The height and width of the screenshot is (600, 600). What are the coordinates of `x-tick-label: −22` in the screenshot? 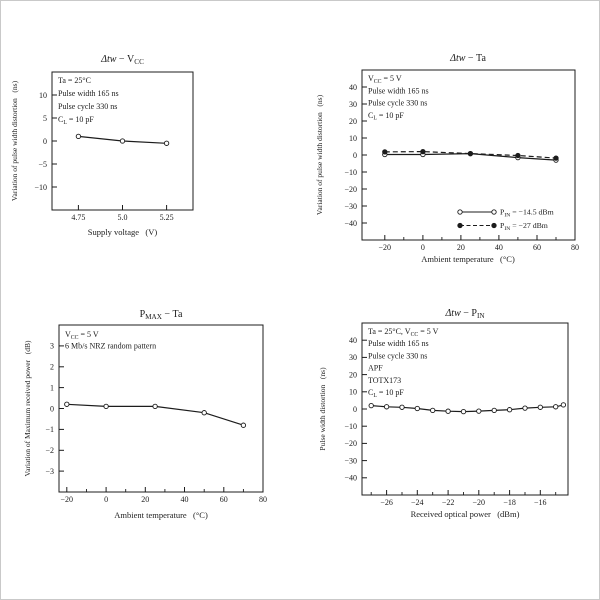 It's located at (448, 502).